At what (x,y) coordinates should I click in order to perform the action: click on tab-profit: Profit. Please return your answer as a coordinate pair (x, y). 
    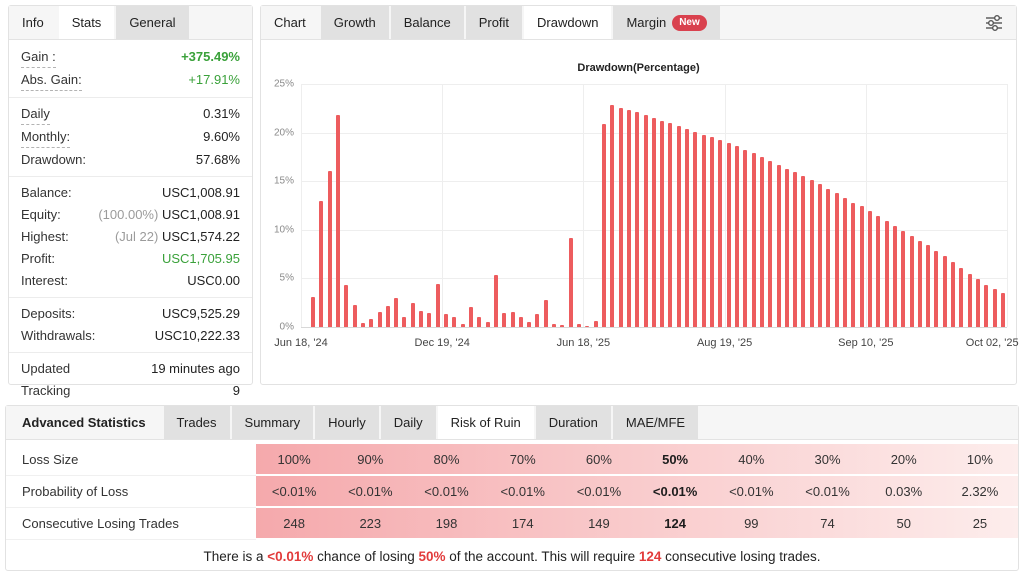
    Looking at the image, I should click on (494, 22).